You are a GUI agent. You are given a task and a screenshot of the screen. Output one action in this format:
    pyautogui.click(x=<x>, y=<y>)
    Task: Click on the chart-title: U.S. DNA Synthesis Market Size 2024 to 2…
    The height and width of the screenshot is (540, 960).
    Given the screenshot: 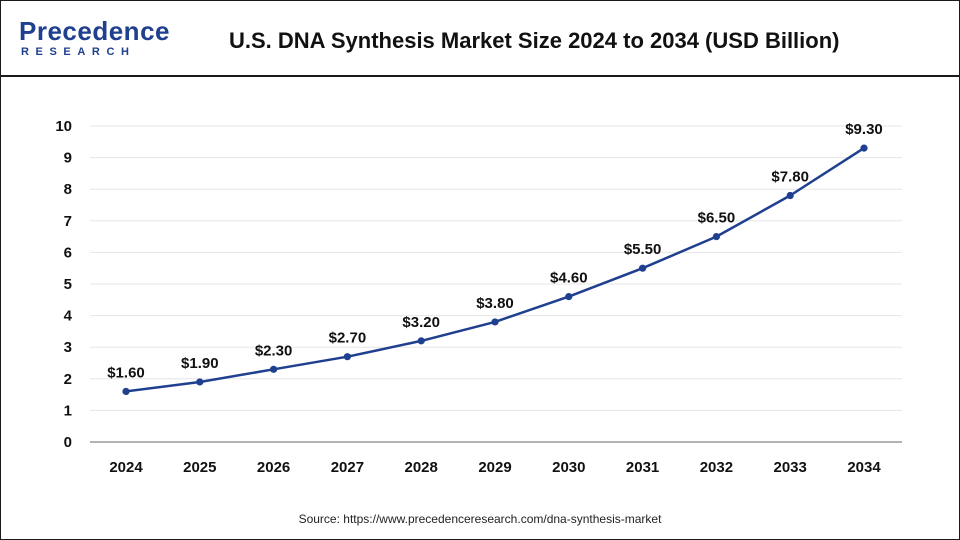 What is the action you would take?
    pyautogui.click(x=534, y=40)
    